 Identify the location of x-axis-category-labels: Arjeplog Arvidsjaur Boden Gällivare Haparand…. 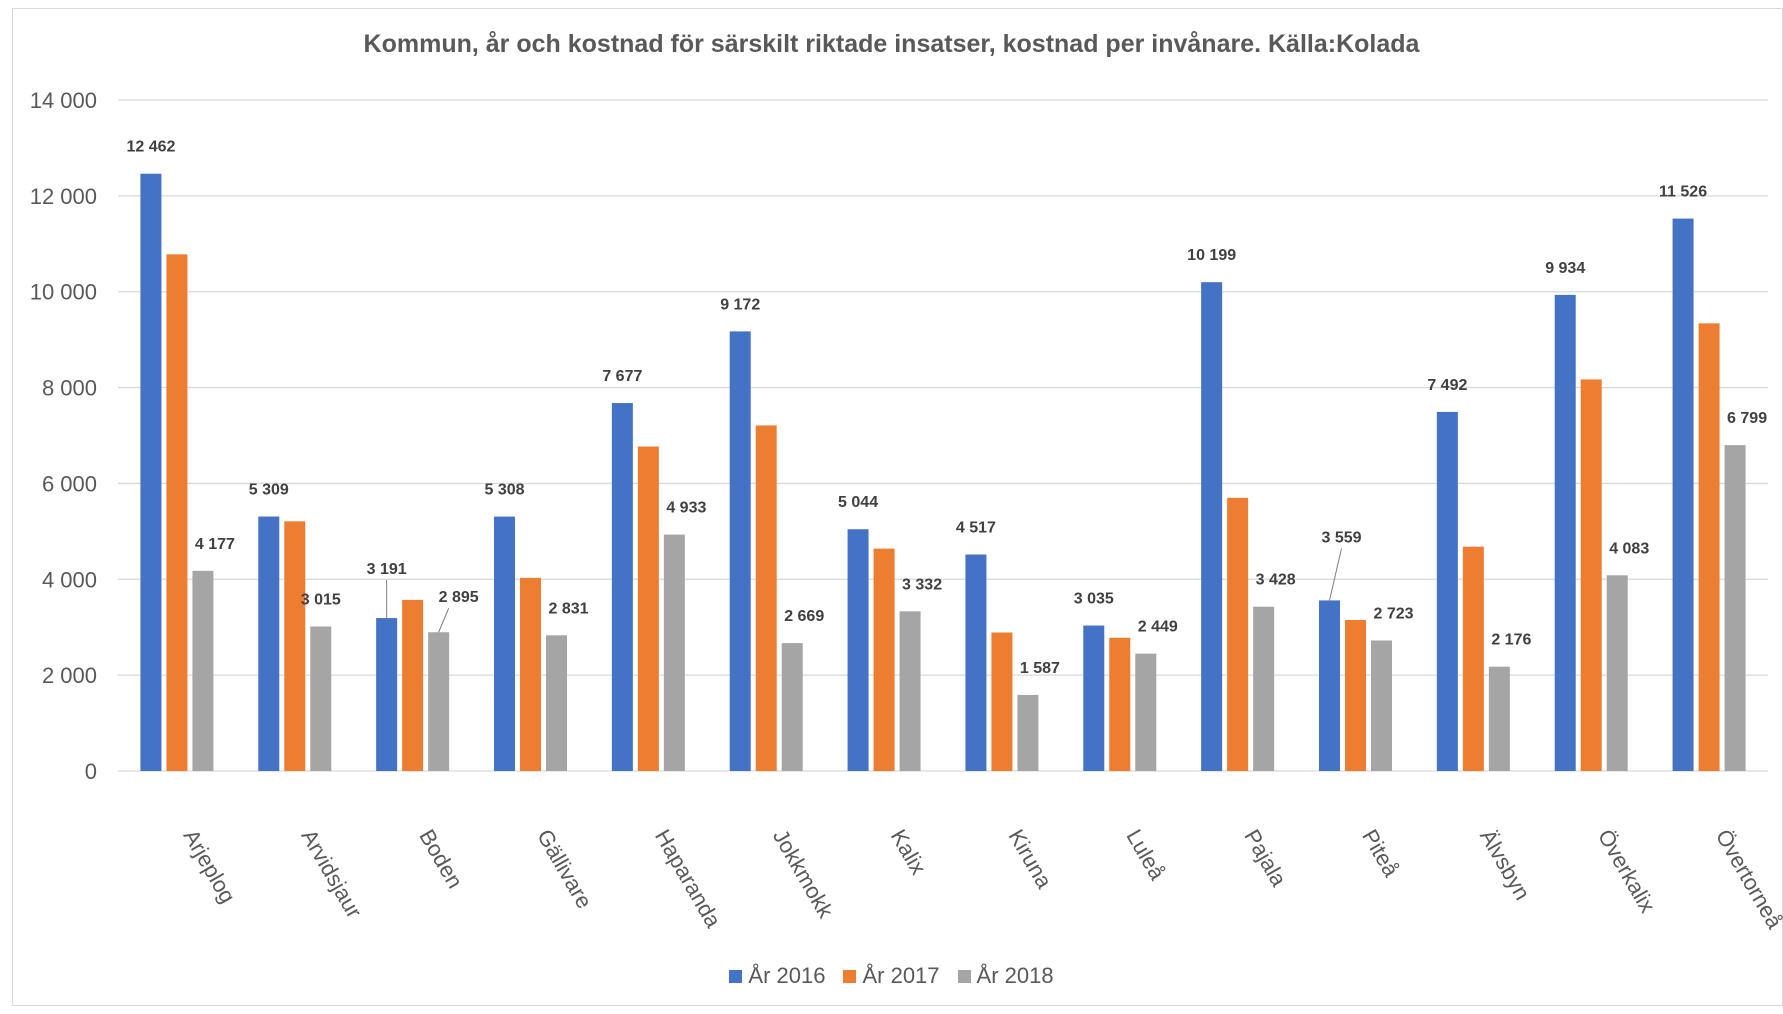
(981, 879).